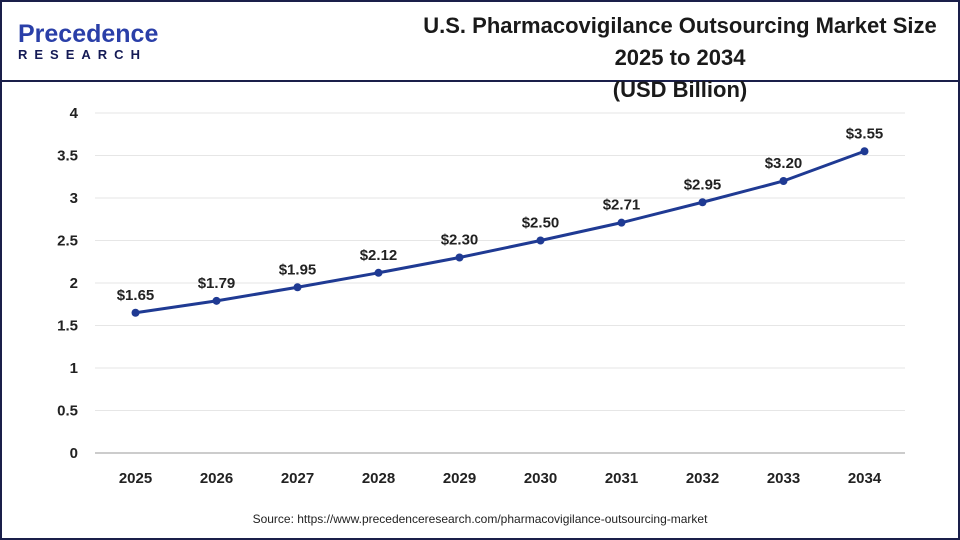  What do you see at coordinates (622, 205) in the screenshot?
I see `data-label: $2.71` at bounding box center [622, 205].